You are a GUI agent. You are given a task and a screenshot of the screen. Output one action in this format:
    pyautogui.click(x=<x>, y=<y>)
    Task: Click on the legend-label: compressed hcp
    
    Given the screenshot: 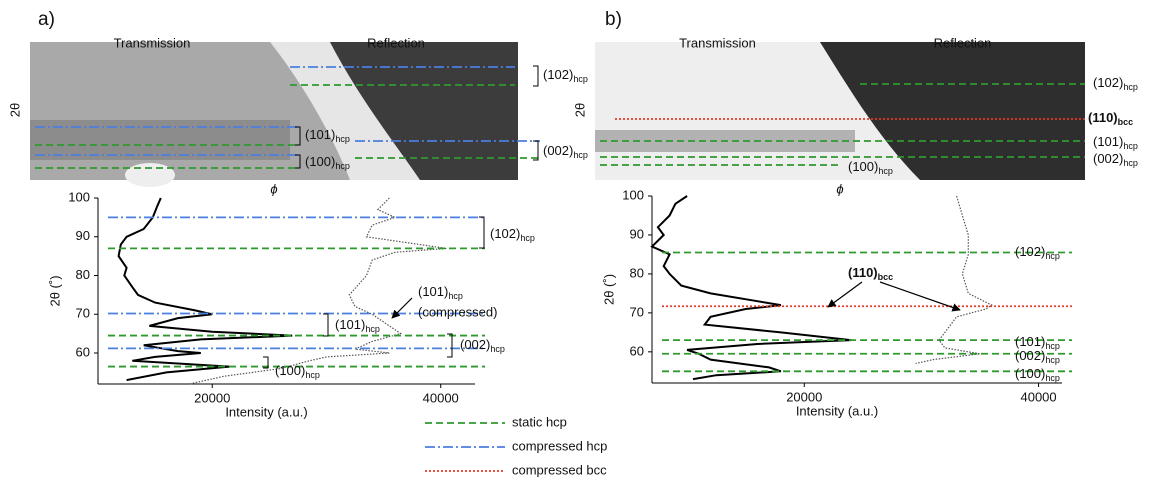 What is the action you would take?
    pyautogui.click(x=559, y=445)
    